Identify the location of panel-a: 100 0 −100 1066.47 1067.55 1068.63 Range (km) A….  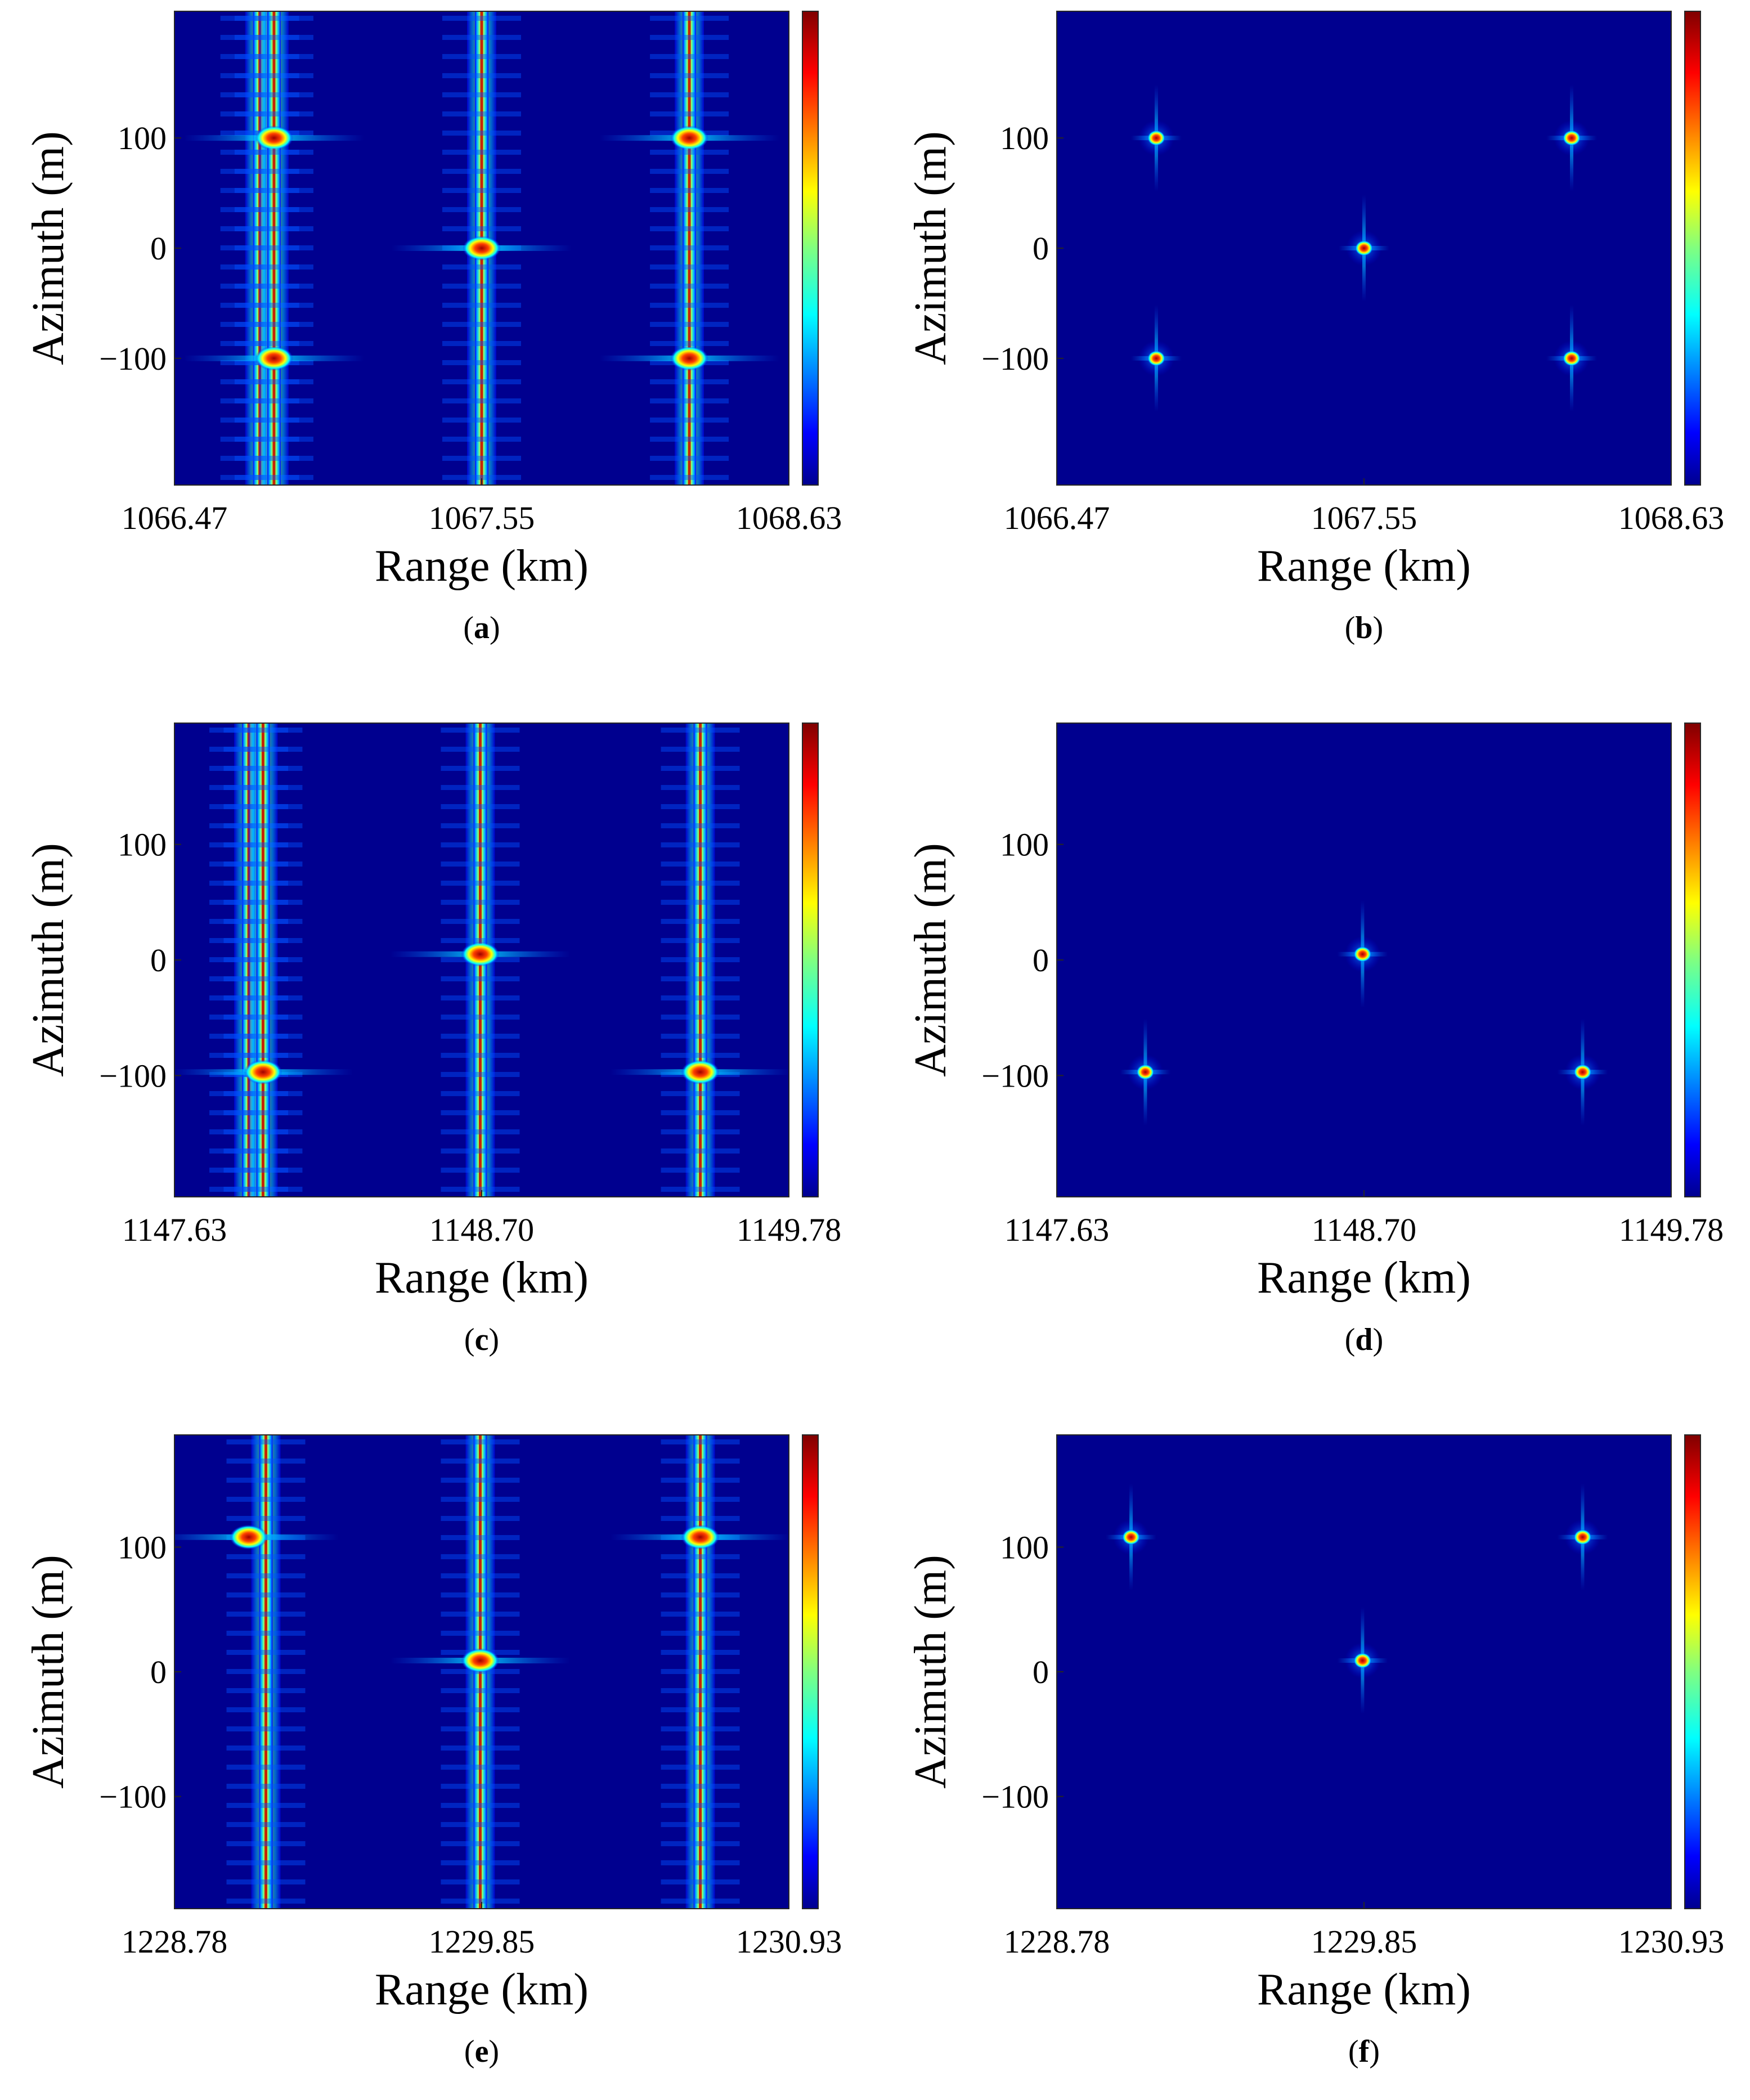
(433, 328).